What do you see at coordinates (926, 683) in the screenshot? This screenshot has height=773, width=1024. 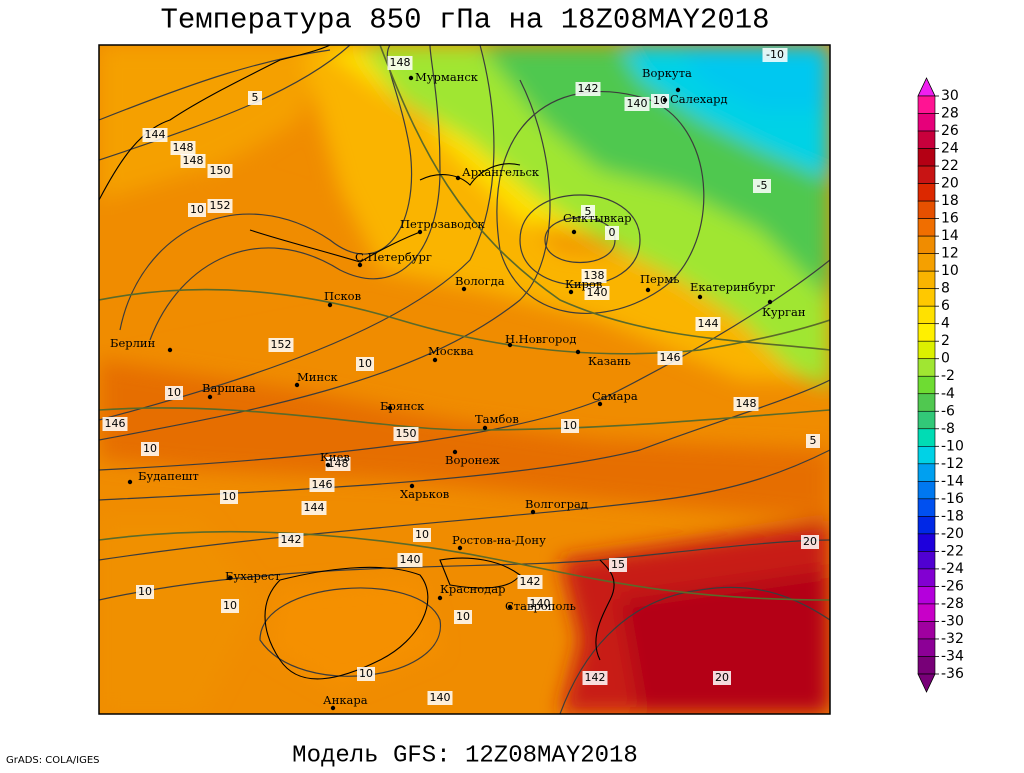 I see `colorbar-cap-bottom` at bounding box center [926, 683].